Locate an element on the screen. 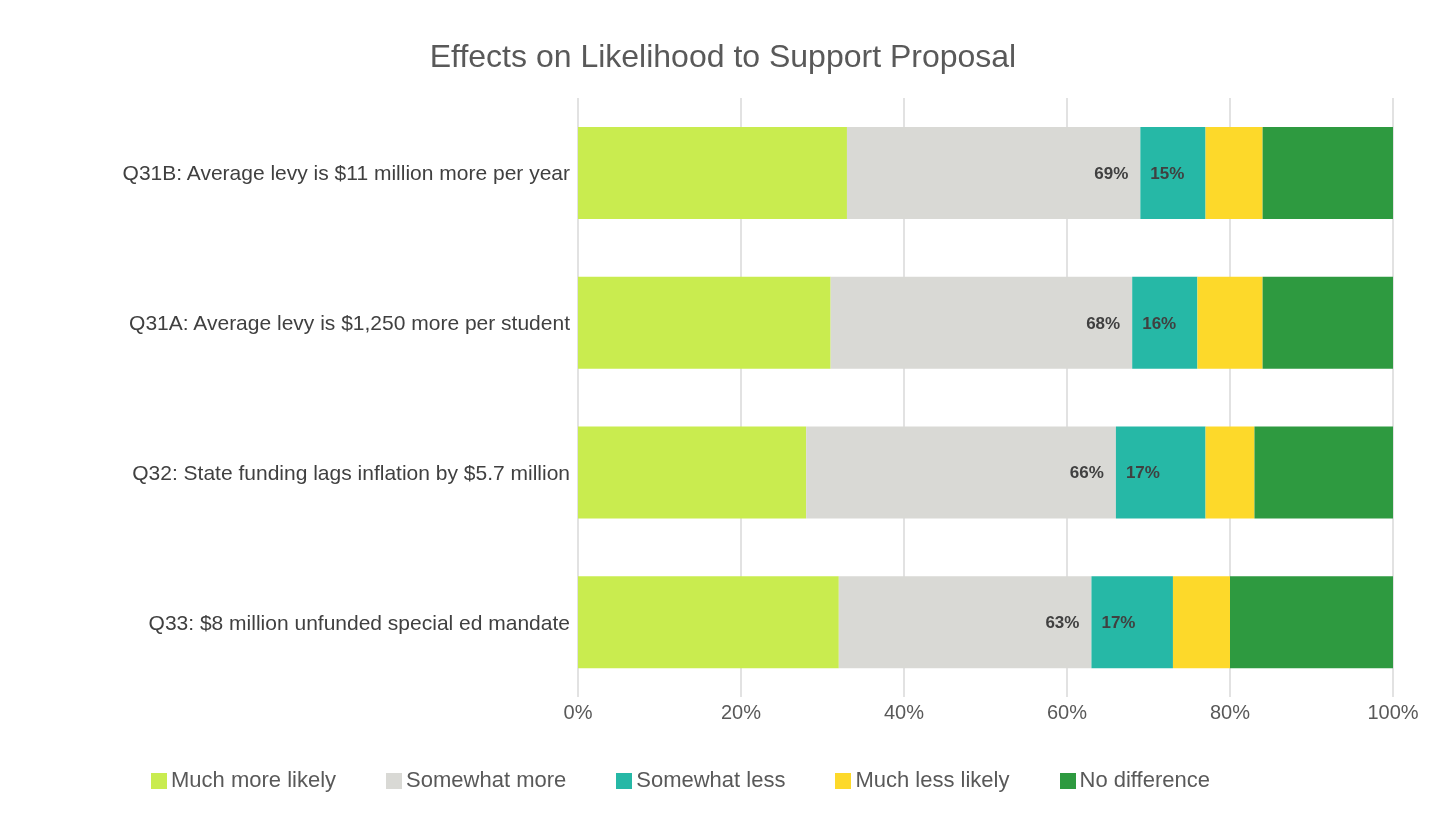 The image size is (1449, 815). y-tick-label: Q31B: Average levy is $11 million more per year is located at coordinates (346, 173).